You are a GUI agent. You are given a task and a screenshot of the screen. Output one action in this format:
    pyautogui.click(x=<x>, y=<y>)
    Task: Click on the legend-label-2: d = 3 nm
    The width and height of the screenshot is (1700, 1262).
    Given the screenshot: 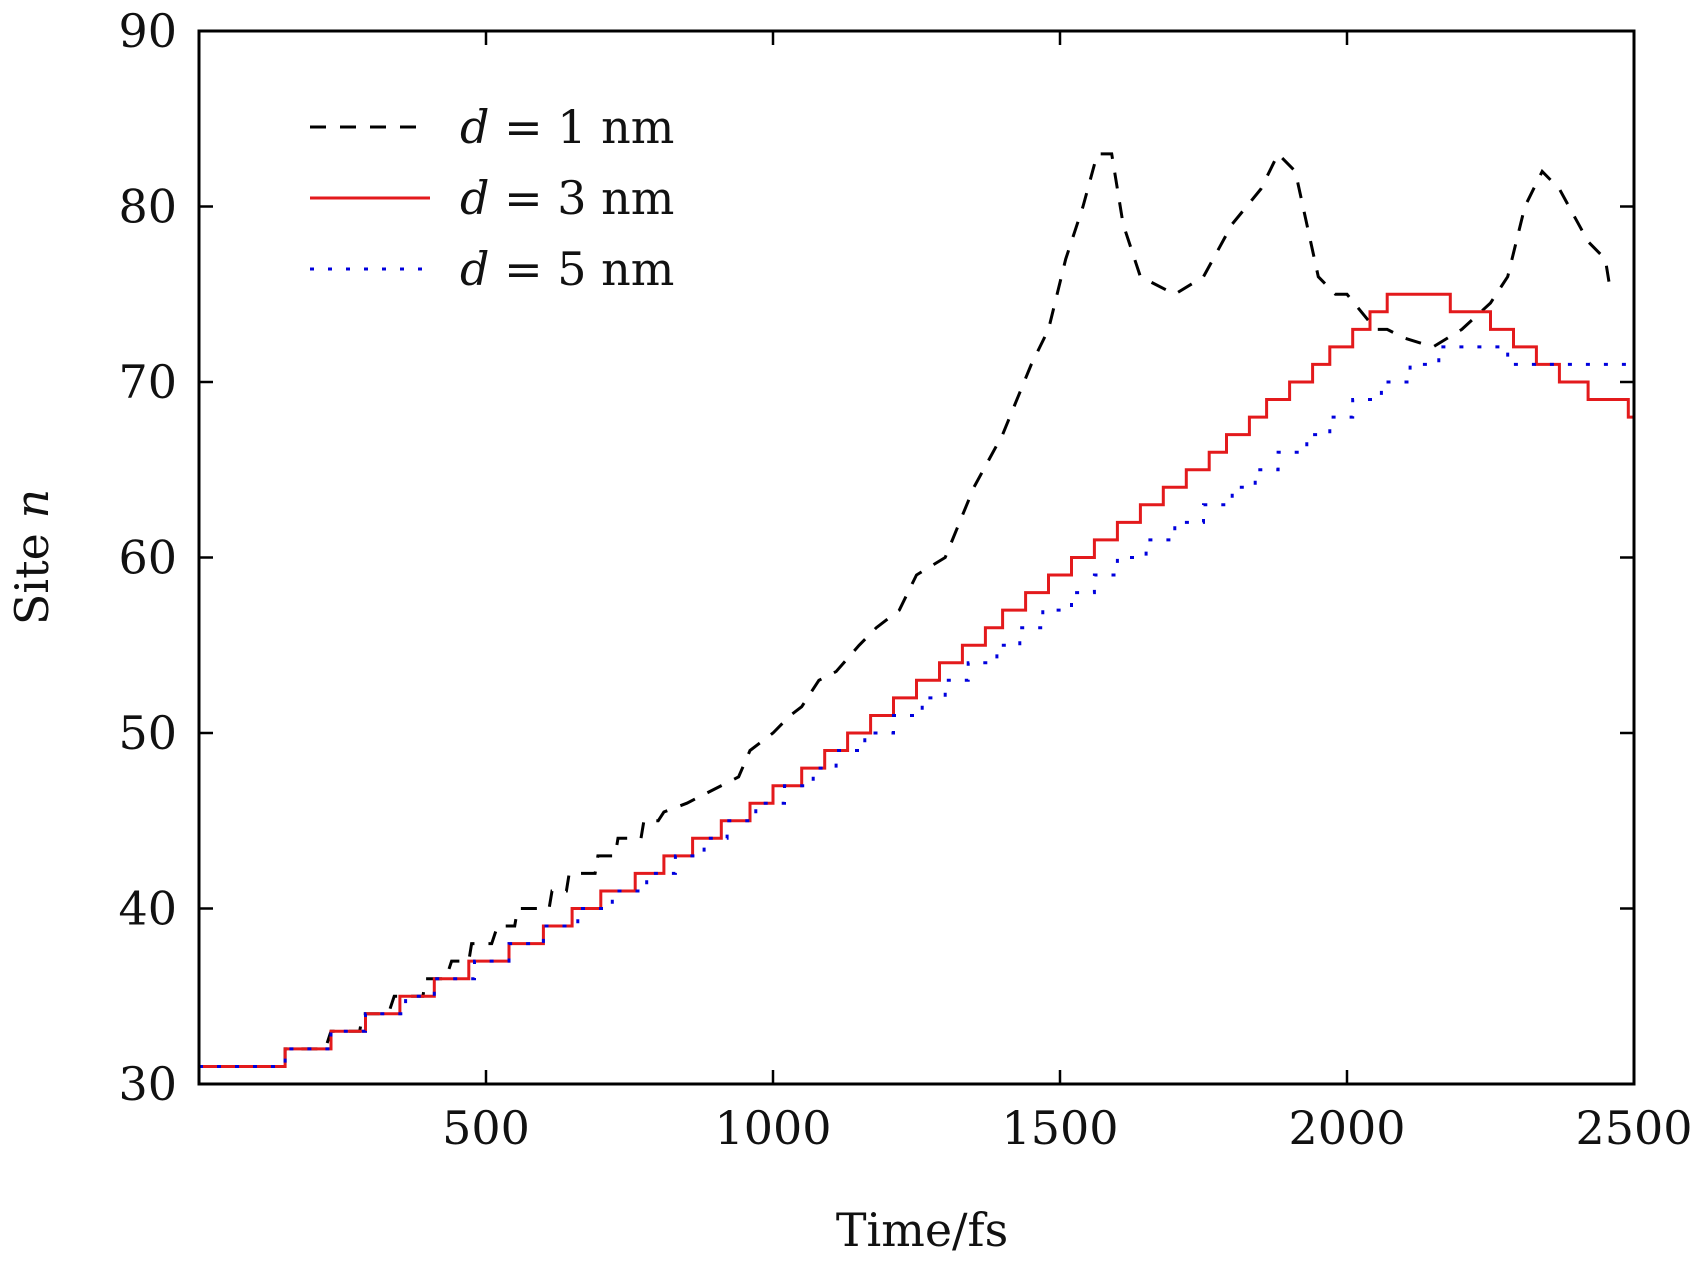 What is the action you would take?
    pyautogui.click(x=567, y=198)
    